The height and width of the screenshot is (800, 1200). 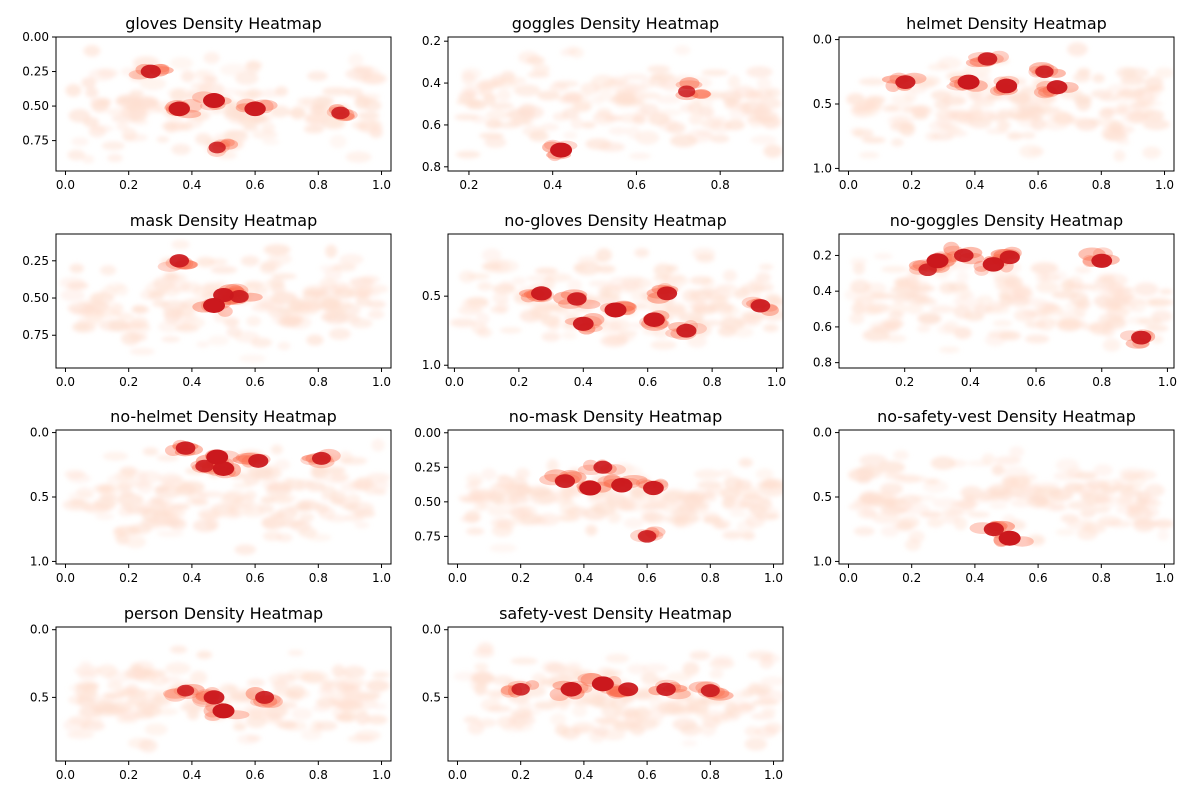 What do you see at coordinates (848, 578) in the screenshot?
I see `x-tick-label: 0.0` at bounding box center [848, 578].